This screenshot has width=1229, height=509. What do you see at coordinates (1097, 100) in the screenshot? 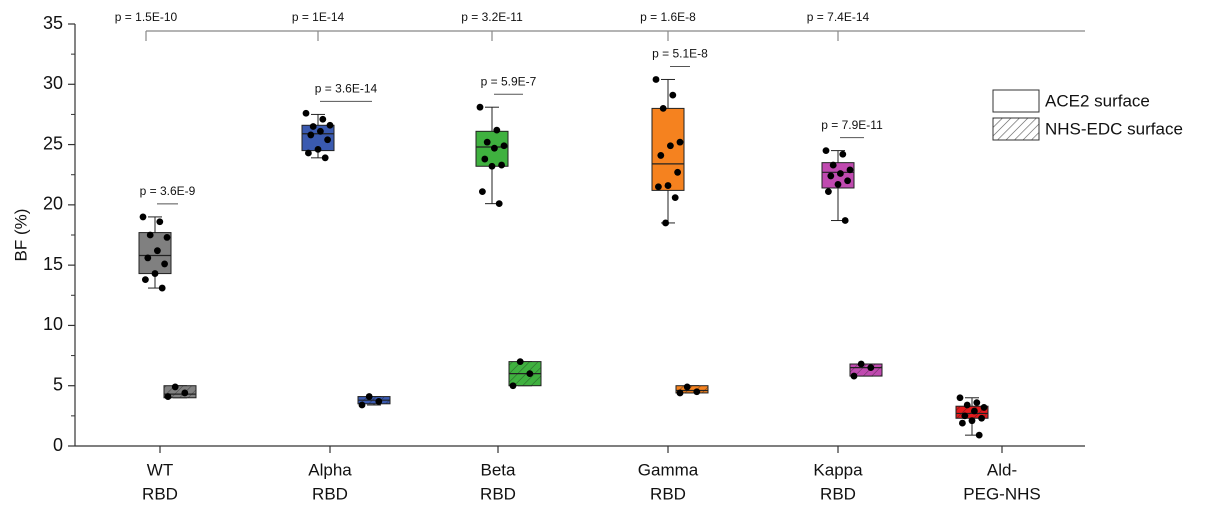
I see `legend-label: ACE2 surface` at bounding box center [1097, 100].